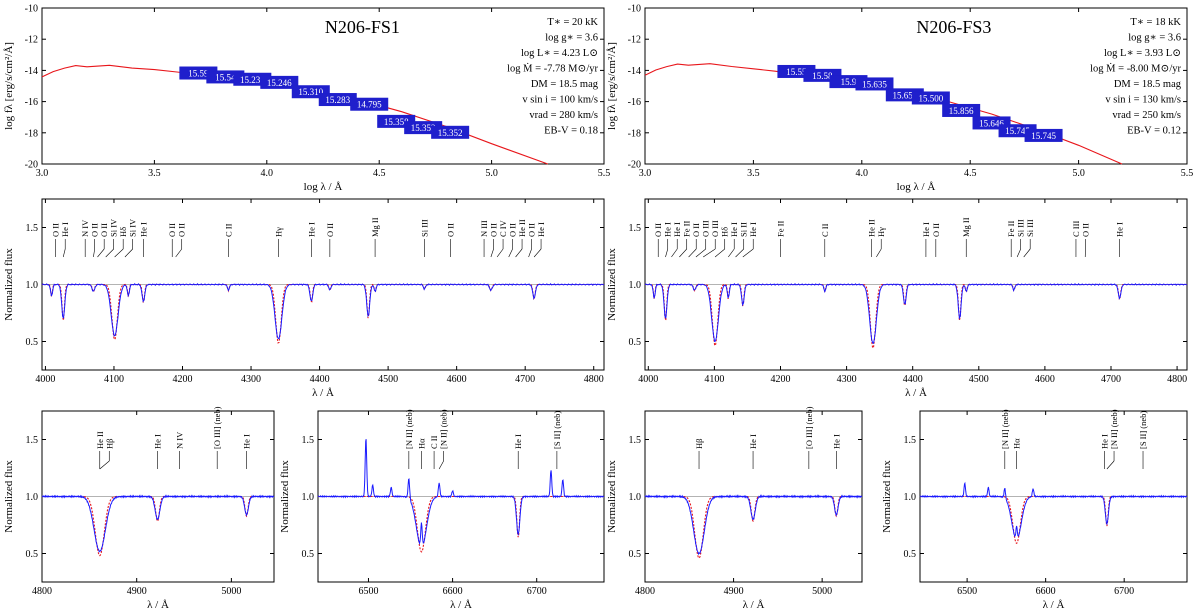 The height and width of the screenshot is (614, 1200). Describe the element at coordinates (849, 82) in the screenshot. I see `photometry-label: 15.9` at that location.